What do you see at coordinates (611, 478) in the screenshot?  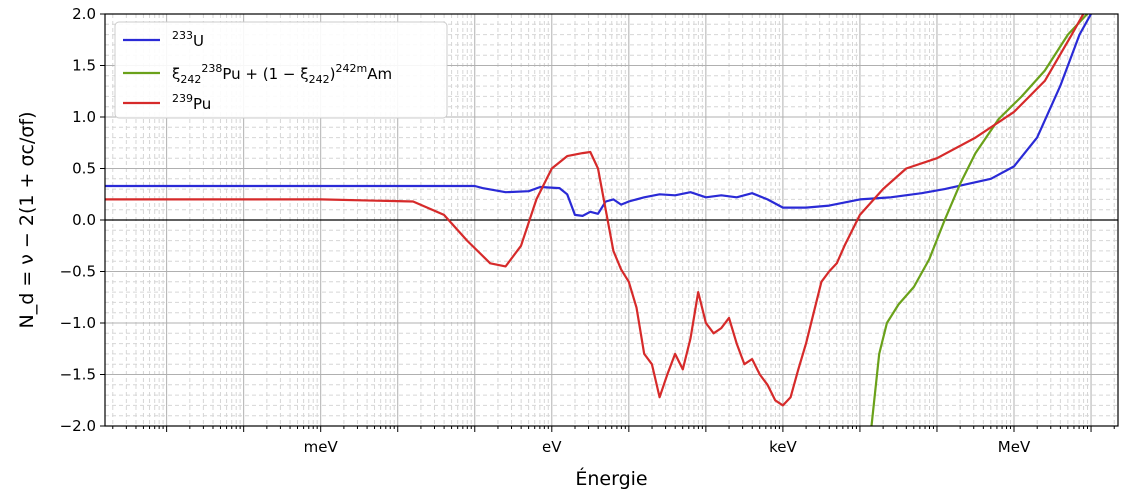 I see `x-axis-label: Énergie` at bounding box center [611, 478].